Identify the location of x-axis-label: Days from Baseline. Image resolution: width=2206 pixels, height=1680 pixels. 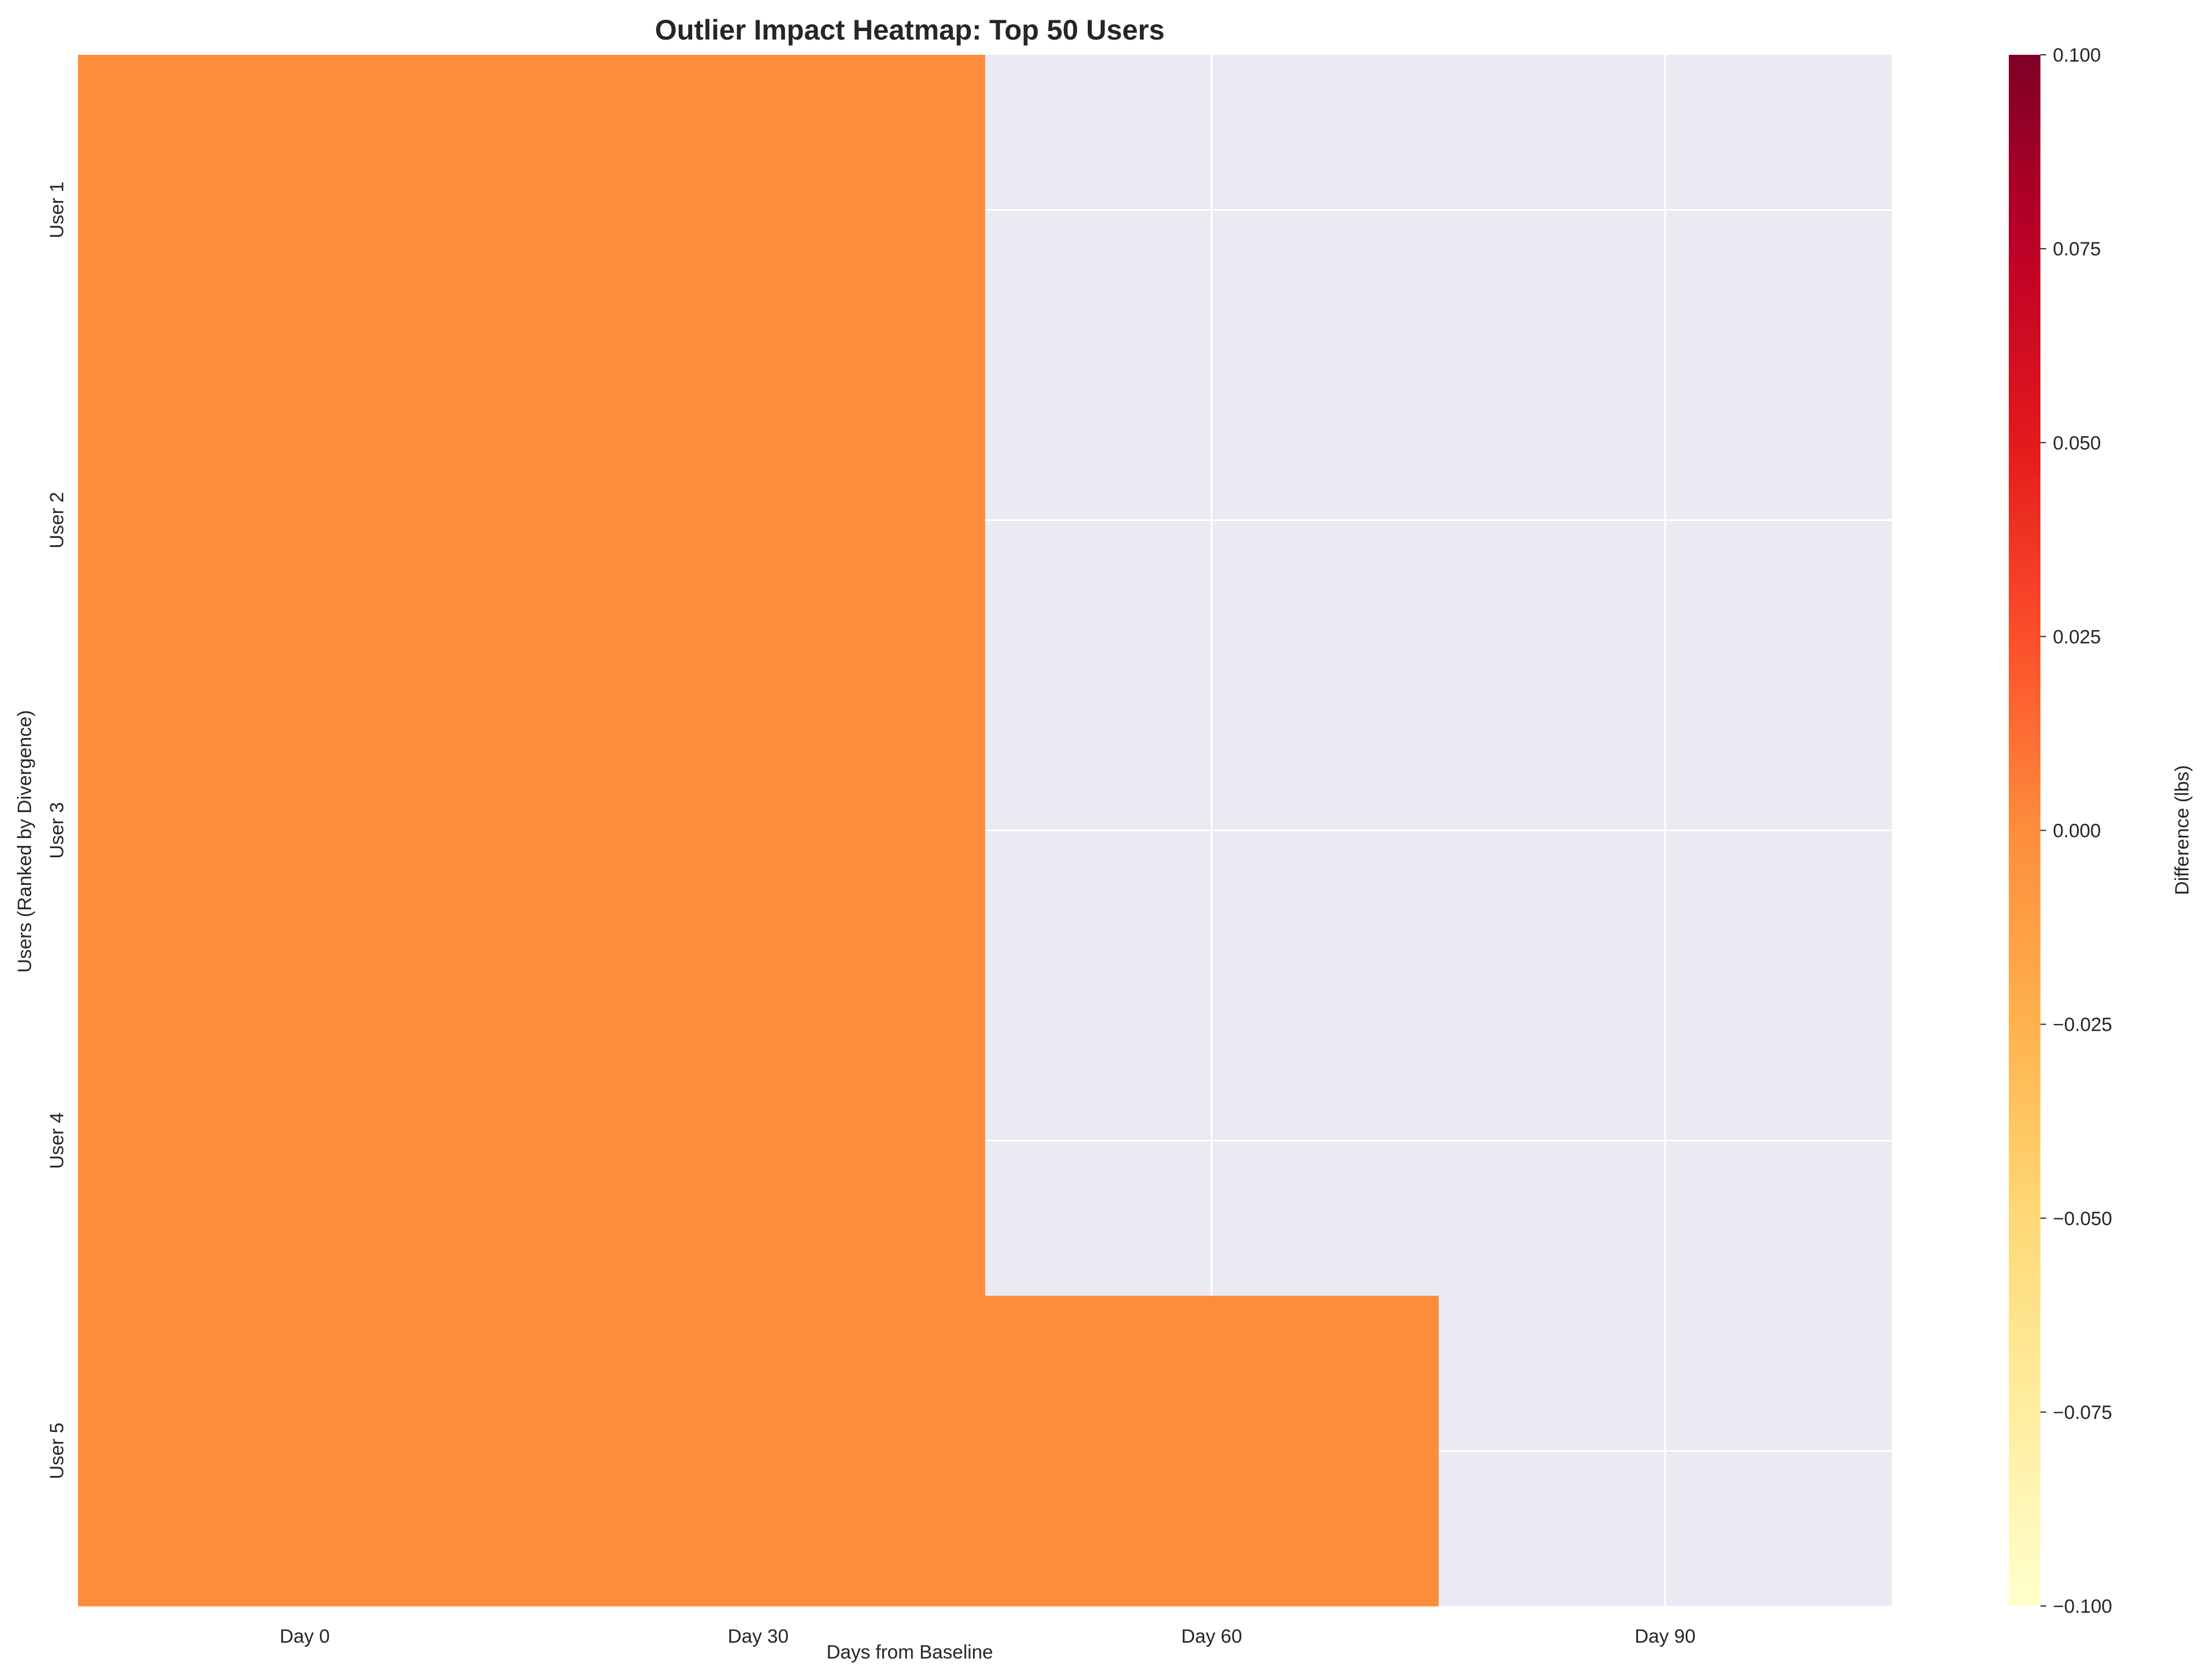
(910, 1652).